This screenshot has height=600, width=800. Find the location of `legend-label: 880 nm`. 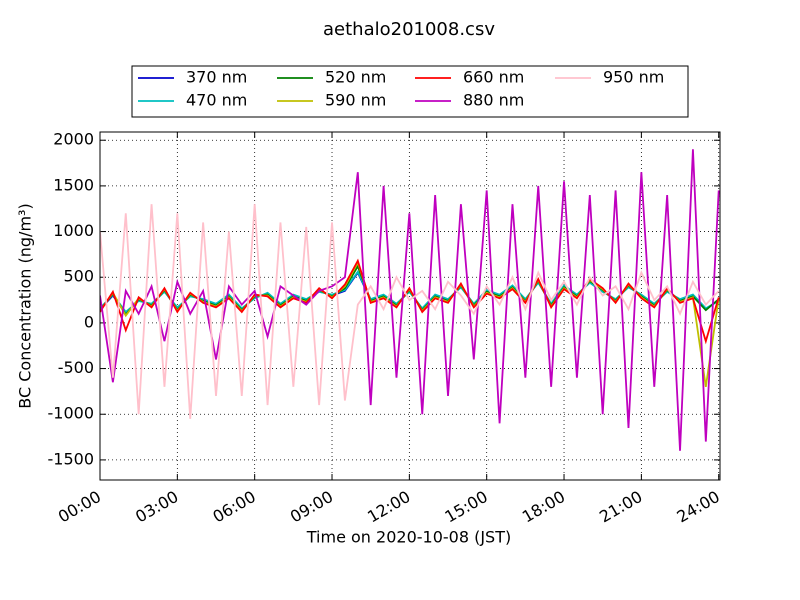

legend-label: 880 nm is located at coordinates (493, 100).